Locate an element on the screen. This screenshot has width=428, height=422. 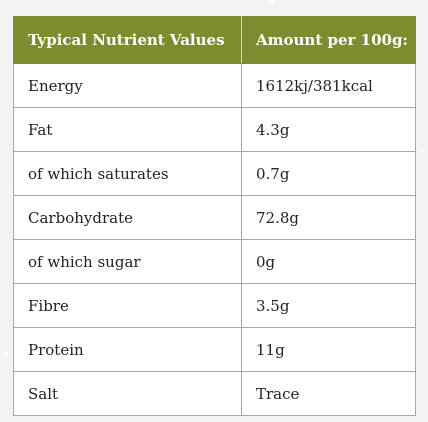
table-row: Fat 4.3g is located at coordinates (214, 129).